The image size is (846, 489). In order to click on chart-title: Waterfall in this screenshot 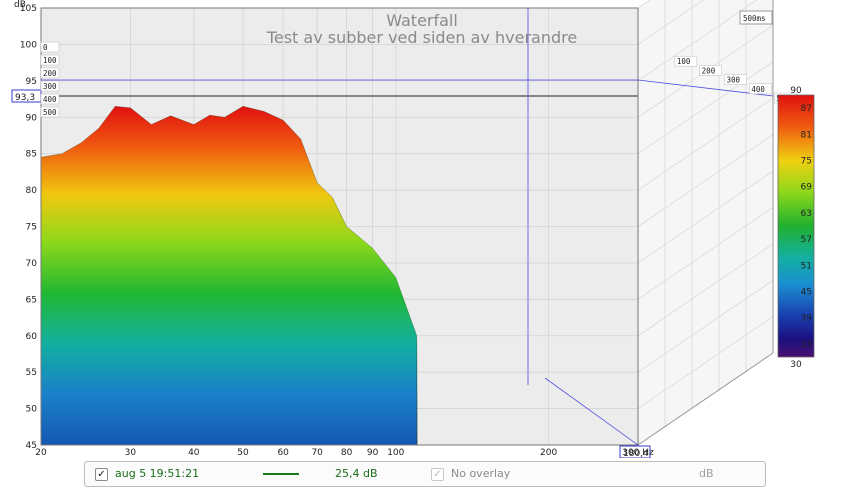, I will do `click(422, 20)`.